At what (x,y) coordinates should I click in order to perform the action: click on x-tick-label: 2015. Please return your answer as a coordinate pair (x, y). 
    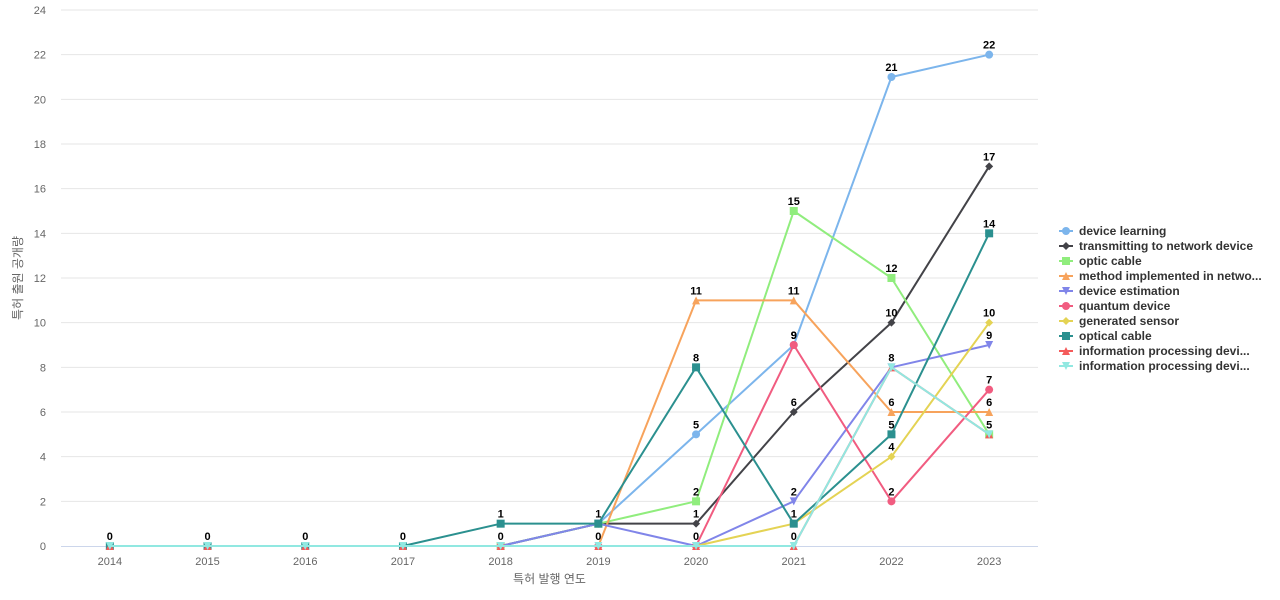
    Looking at the image, I should click on (207, 562).